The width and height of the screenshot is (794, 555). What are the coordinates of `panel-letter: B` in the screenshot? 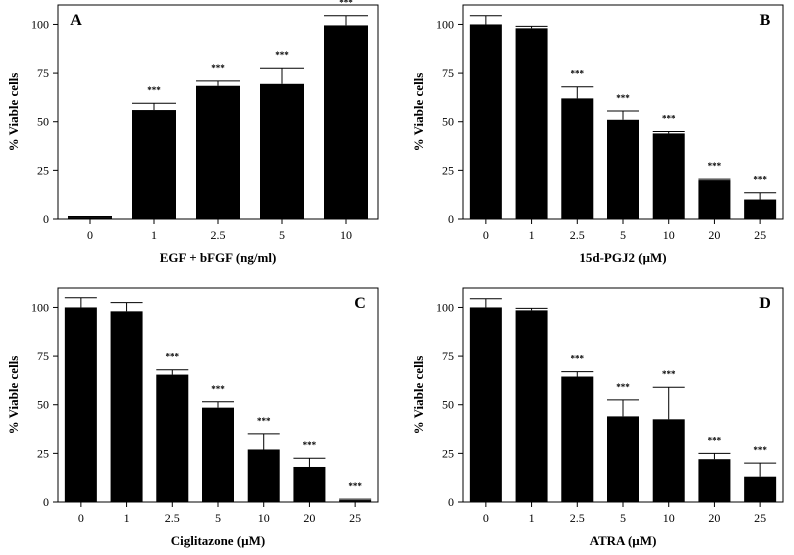 It's located at (765, 20).